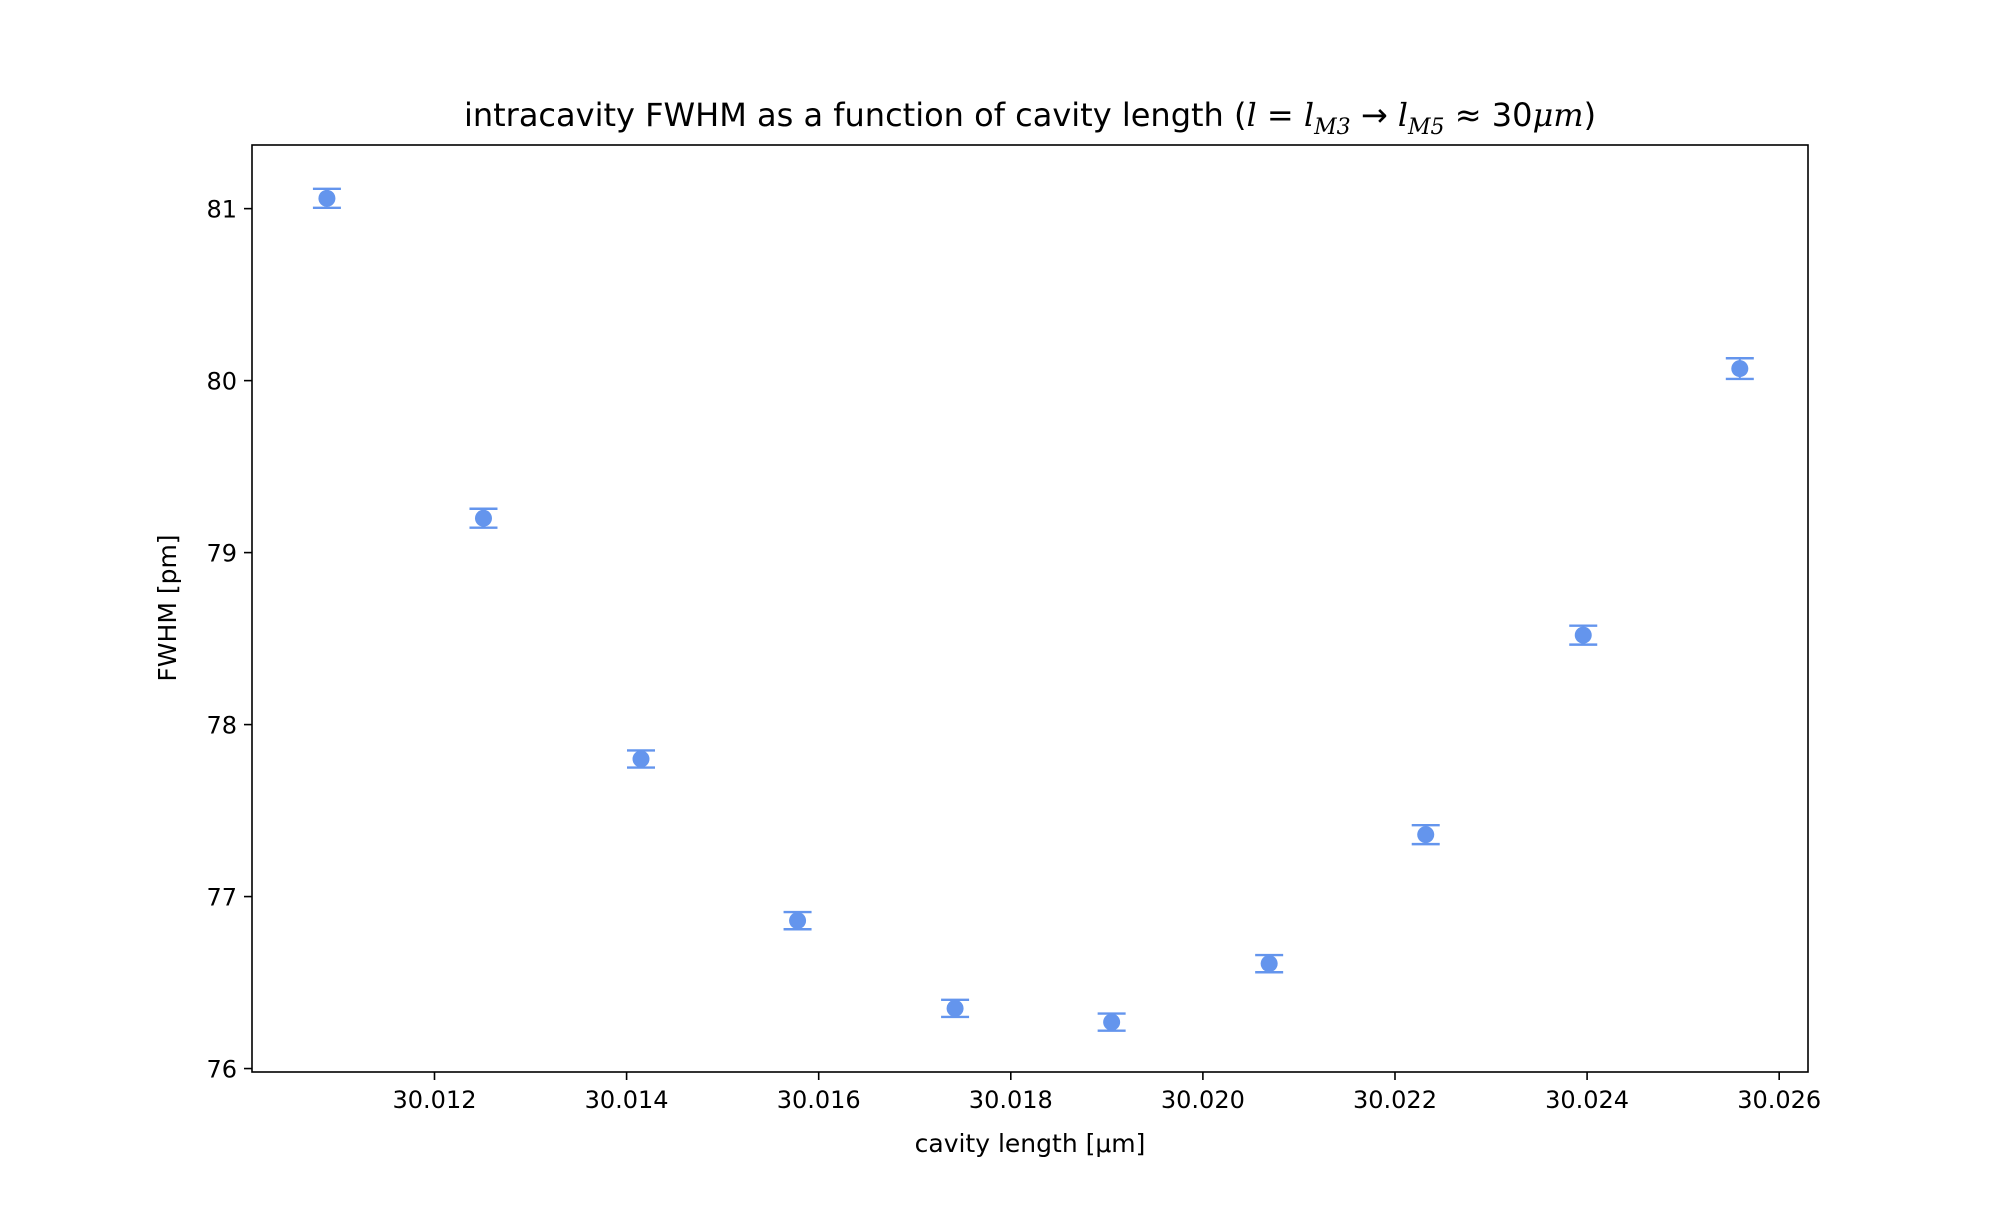 This screenshot has width=2000, height=1205. What do you see at coordinates (1426, 127) in the screenshot?
I see `chart-title-part: M5` at bounding box center [1426, 127].